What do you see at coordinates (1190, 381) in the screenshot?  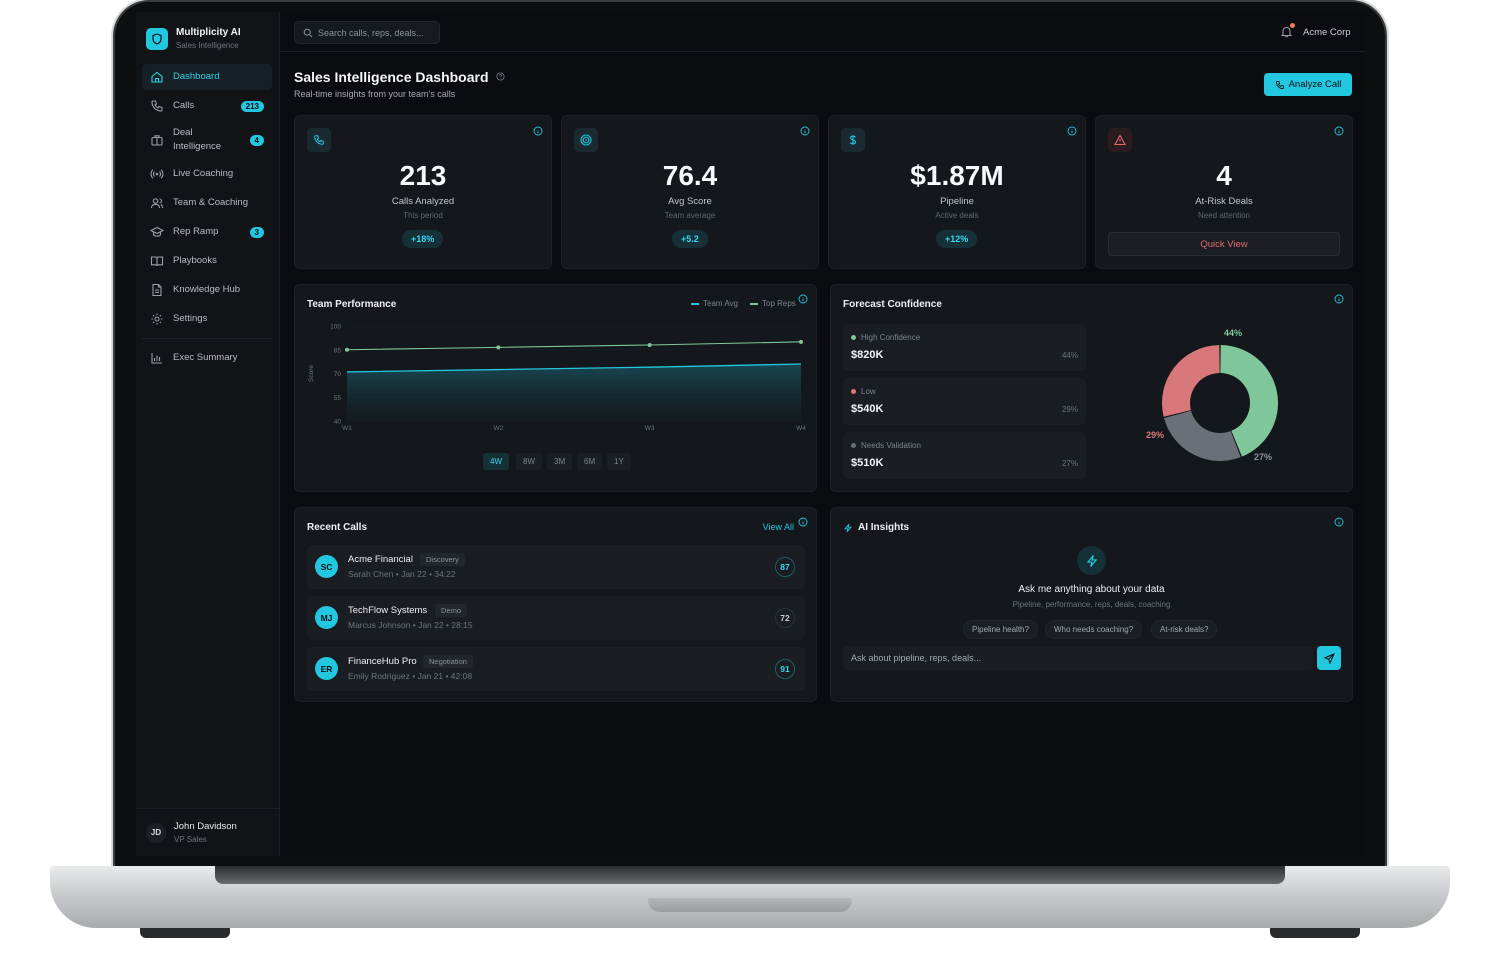 I see `donut-slice-low` at bounding box center [1190, 381].